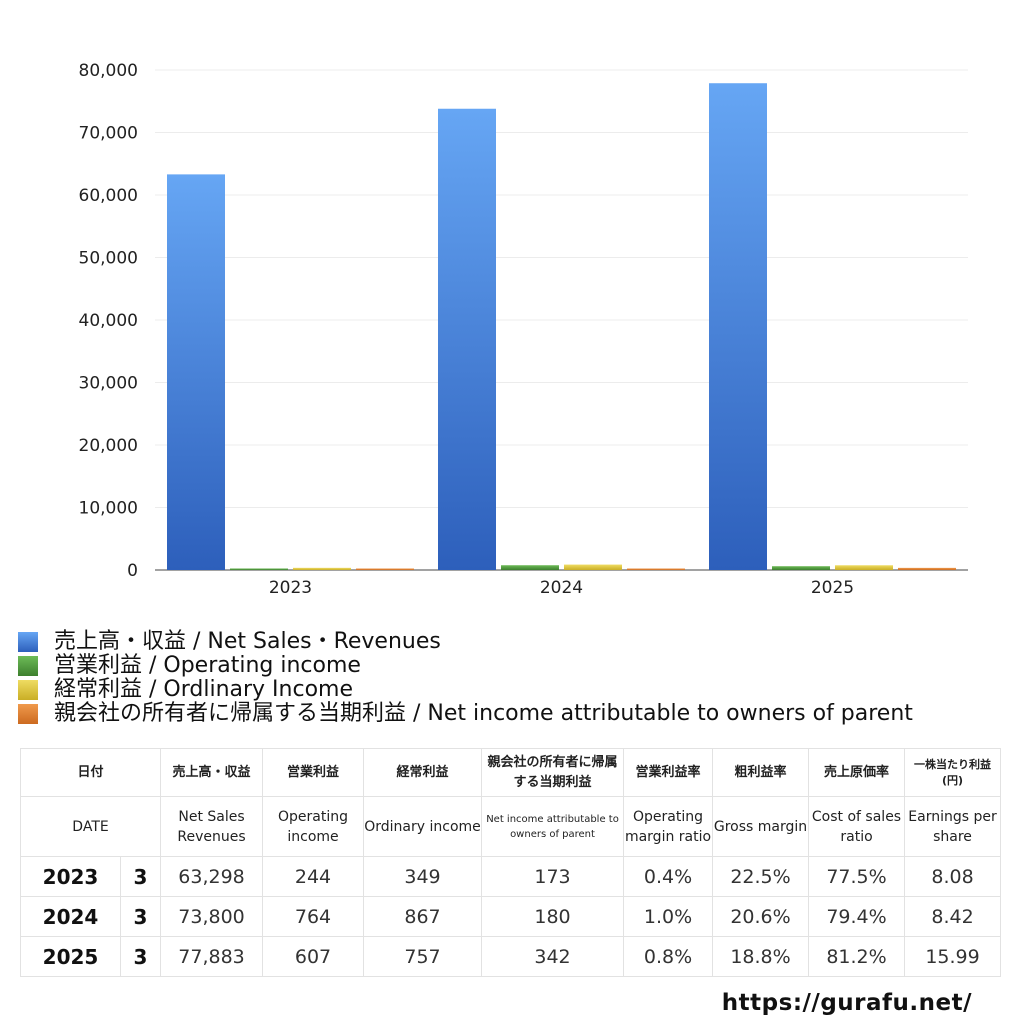 The width and height of the screenshot is (1024, 1024). Describe the element at coordinates (857, 956) in the screenshot. I see `cell-cost-of-sales: 81.2%` at that location.